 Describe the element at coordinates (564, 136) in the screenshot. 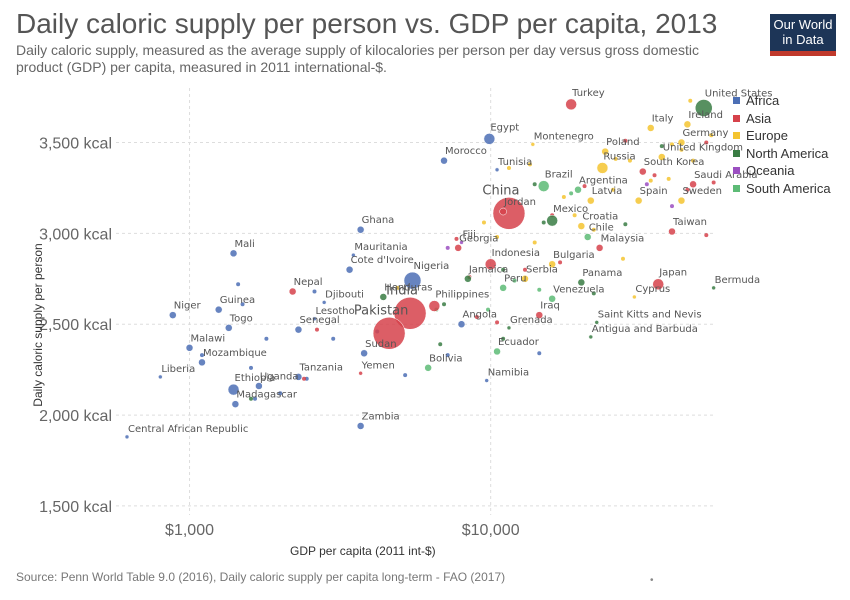

I see `point-label: Montenegro` at that location.